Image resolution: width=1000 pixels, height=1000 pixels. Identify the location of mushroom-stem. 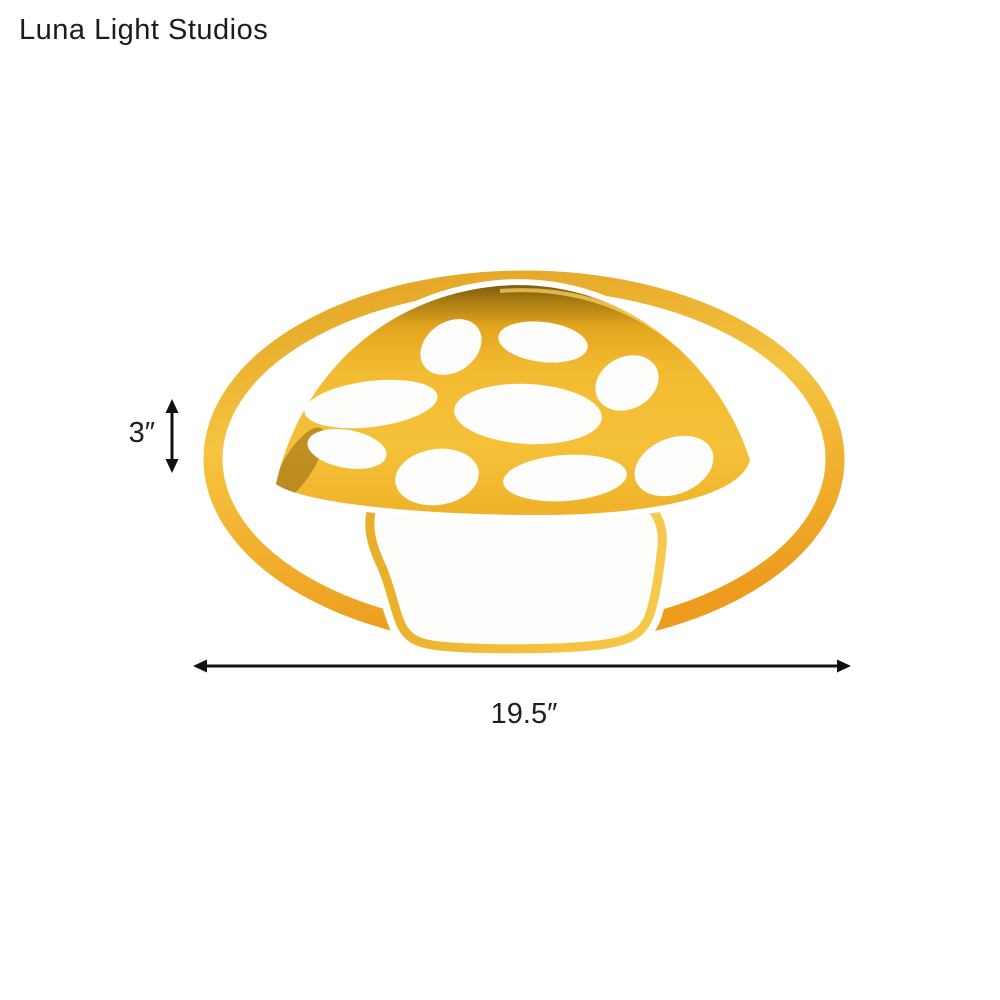
(516, 575).